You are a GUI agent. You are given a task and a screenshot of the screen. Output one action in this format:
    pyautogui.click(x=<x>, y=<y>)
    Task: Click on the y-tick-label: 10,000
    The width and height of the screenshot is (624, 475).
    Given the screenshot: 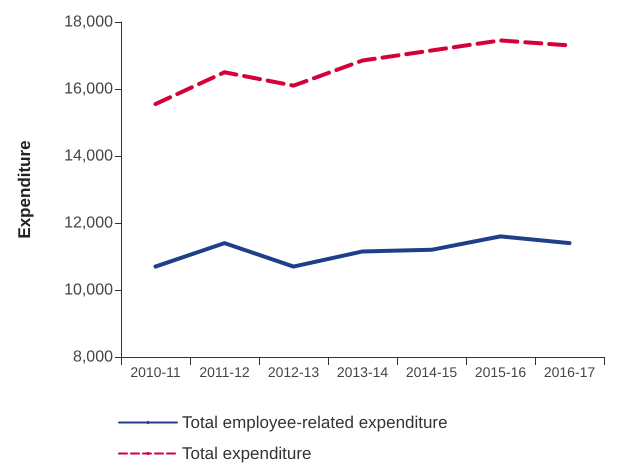 What is the action you would take?
    pyautogui.click(x=89, y=290)
    